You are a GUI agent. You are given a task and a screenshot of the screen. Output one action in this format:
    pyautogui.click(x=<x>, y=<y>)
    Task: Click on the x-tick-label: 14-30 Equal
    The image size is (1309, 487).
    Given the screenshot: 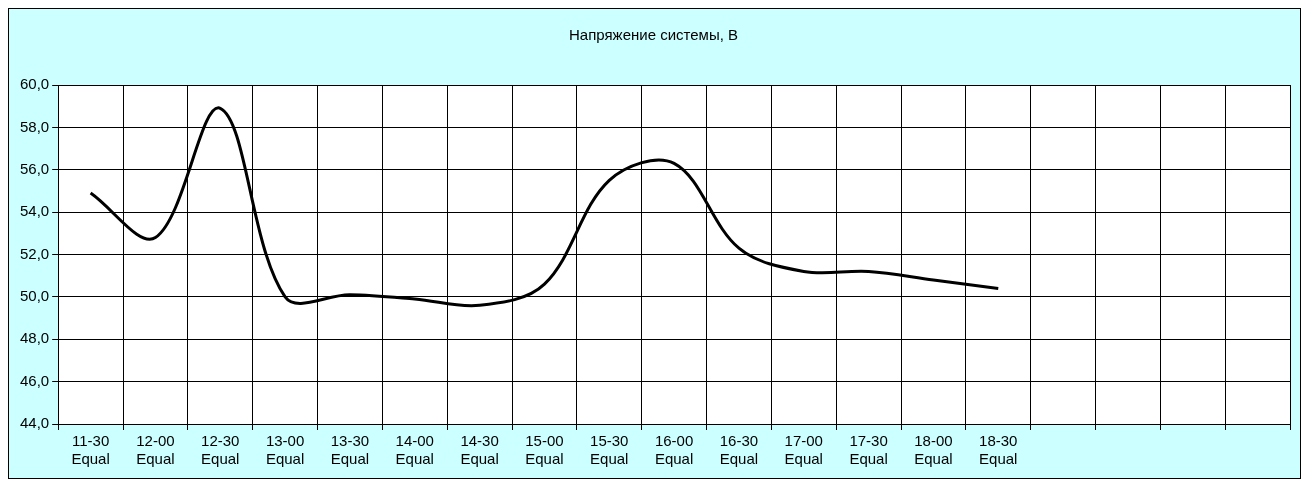 What is the action you would take?
    pyautogui.click(x=479, y=450)
    